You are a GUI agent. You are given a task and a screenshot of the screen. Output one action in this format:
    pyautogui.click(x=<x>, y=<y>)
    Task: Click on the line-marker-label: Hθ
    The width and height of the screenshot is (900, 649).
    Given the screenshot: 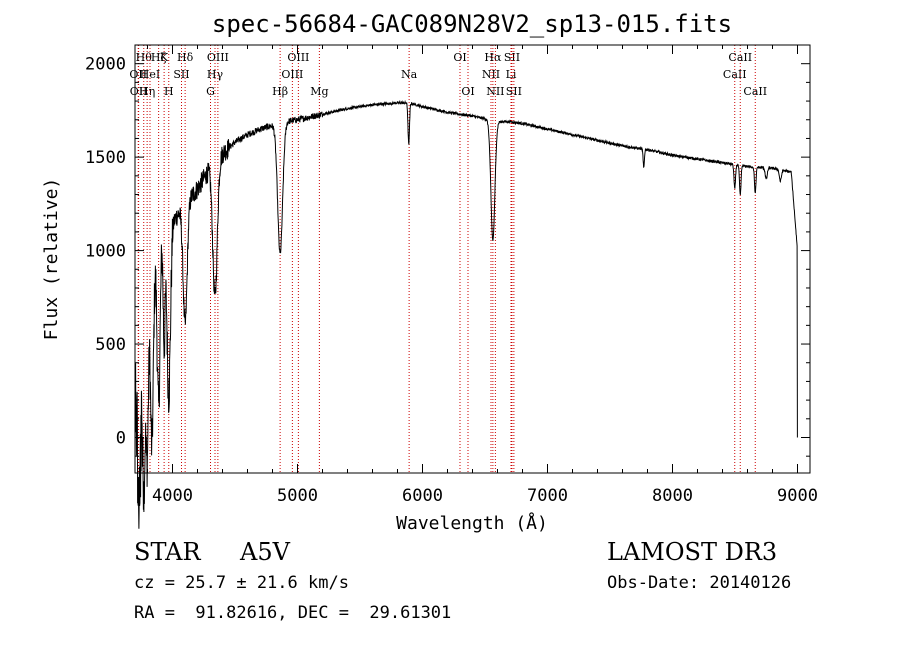 What is the action you would take?
    pyautogui.click(x=144, y=57)
    